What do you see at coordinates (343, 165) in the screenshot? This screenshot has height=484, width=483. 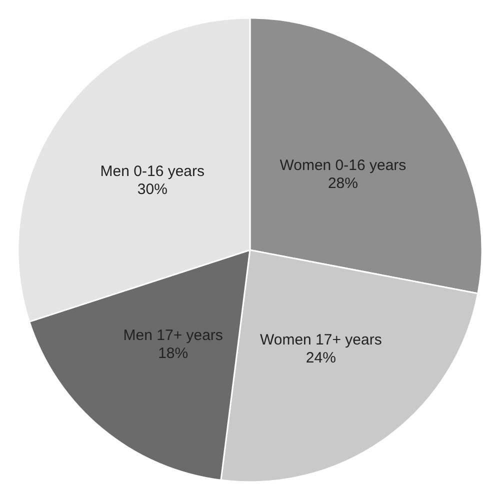 I see `slice-label: Women 0-16 years` at bounding box center [343, 165].